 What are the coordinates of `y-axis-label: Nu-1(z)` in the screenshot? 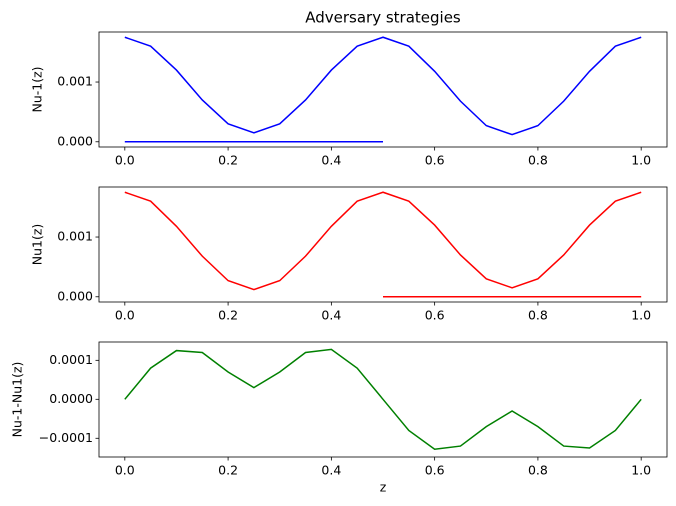 It's located at (37, 89).